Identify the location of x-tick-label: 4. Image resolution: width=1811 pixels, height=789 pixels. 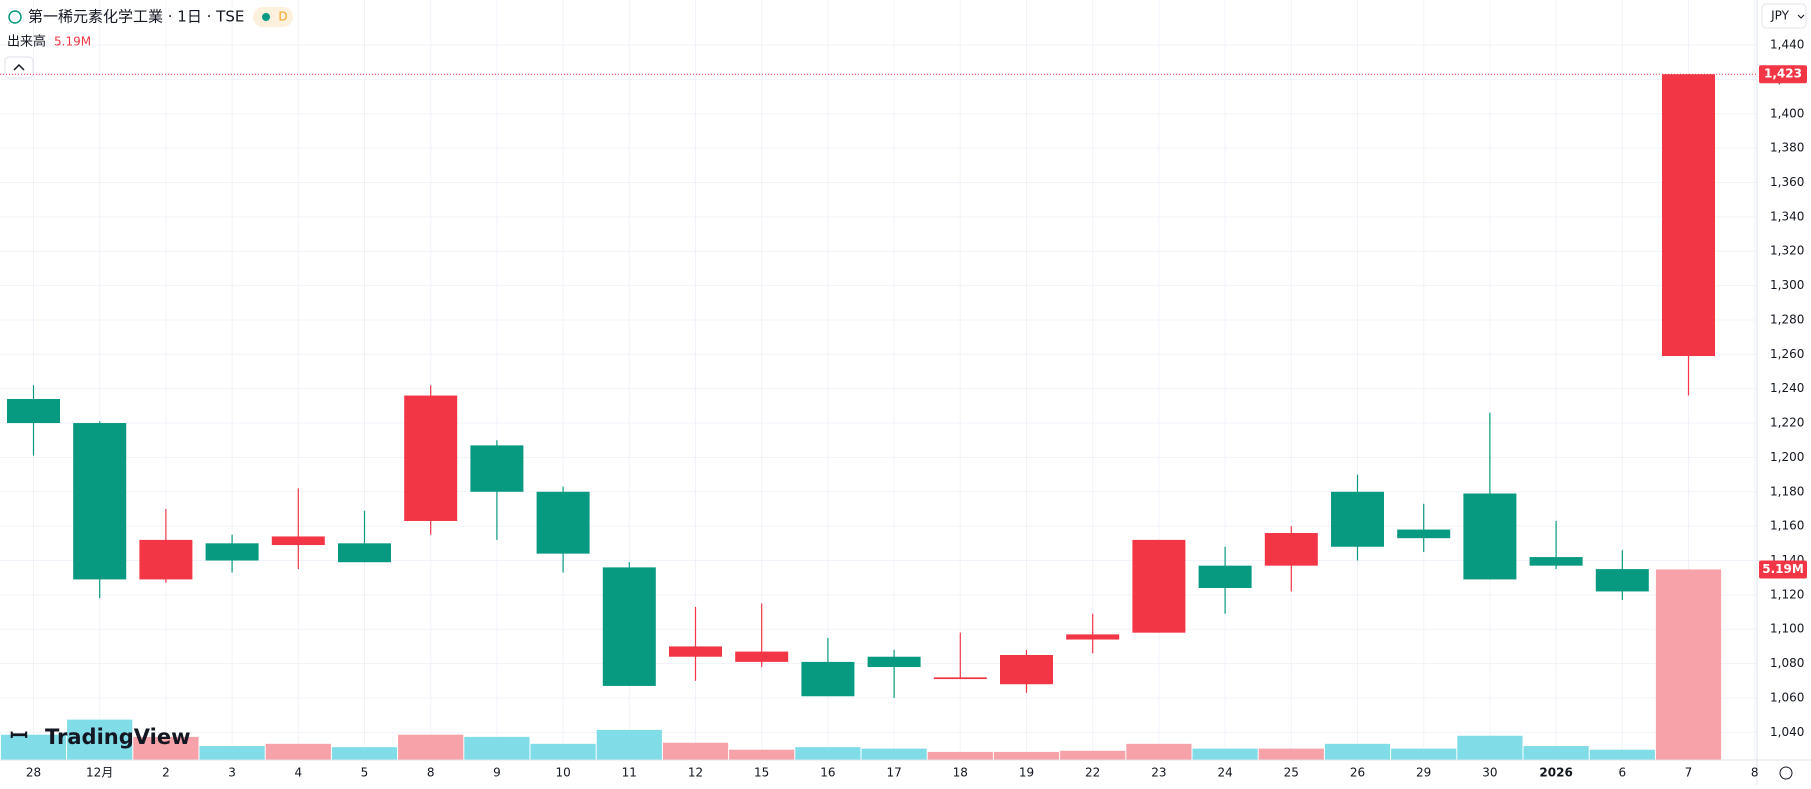
(298, 773).